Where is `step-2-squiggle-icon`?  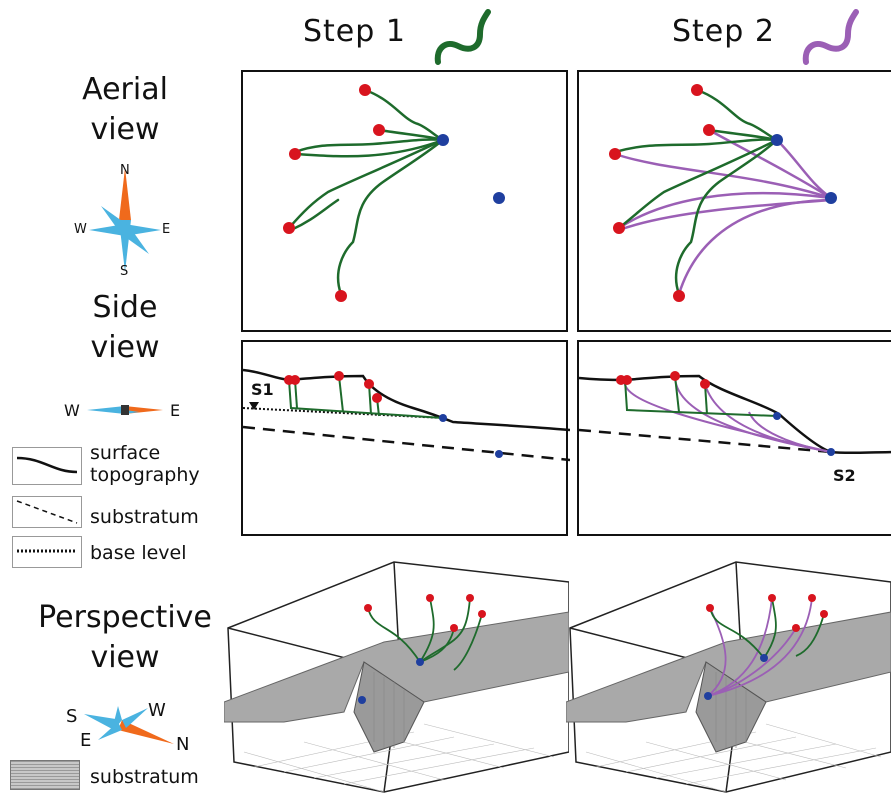 step-2-squiggle-icon is located at coordinates (830, 37).